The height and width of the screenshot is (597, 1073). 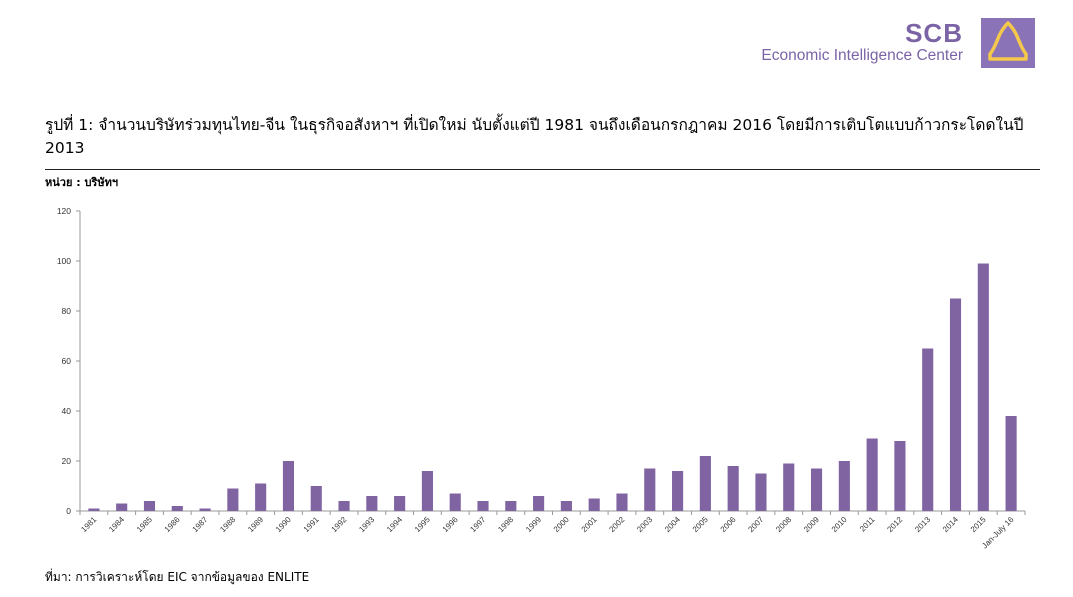 I want to click on y-tick-label: 80, so click(x=67, y=311).